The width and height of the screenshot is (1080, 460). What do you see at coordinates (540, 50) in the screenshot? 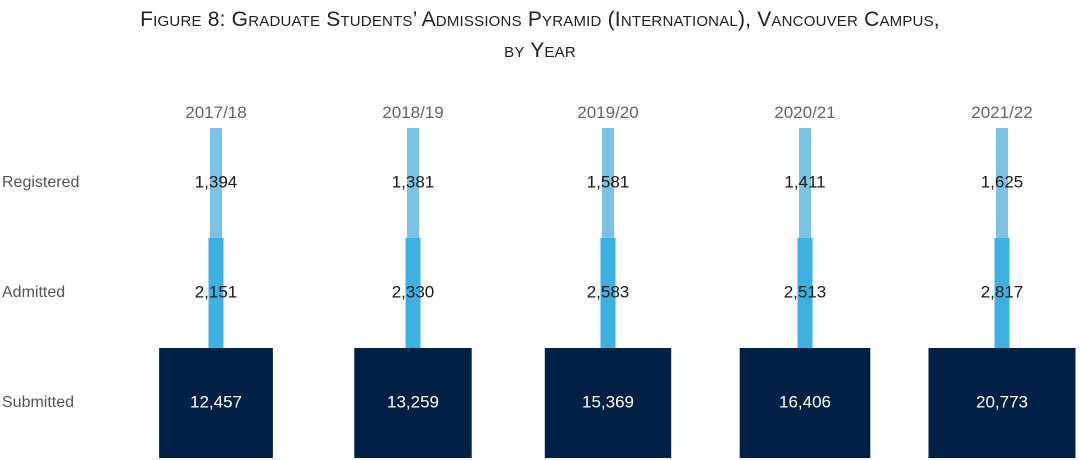
I see `chart-title-line-2: by Year` at bounding box center [540, 50].